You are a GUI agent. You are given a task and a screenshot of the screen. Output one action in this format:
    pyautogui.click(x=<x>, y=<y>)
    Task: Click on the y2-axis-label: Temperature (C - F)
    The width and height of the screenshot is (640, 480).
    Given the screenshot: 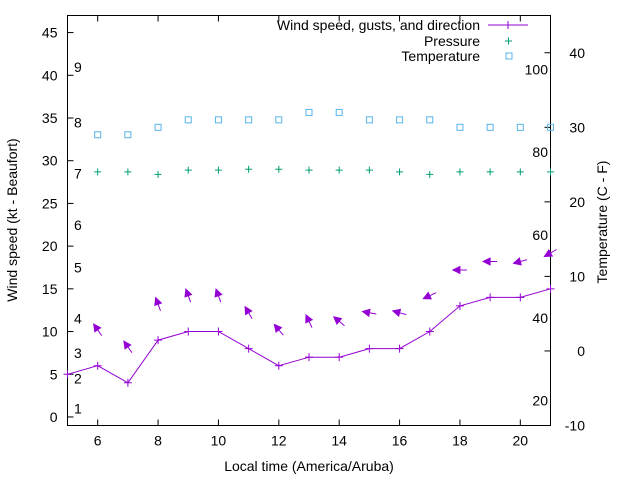 What is the action you would take?
    pyautogui.click(x=602, y=222)
    